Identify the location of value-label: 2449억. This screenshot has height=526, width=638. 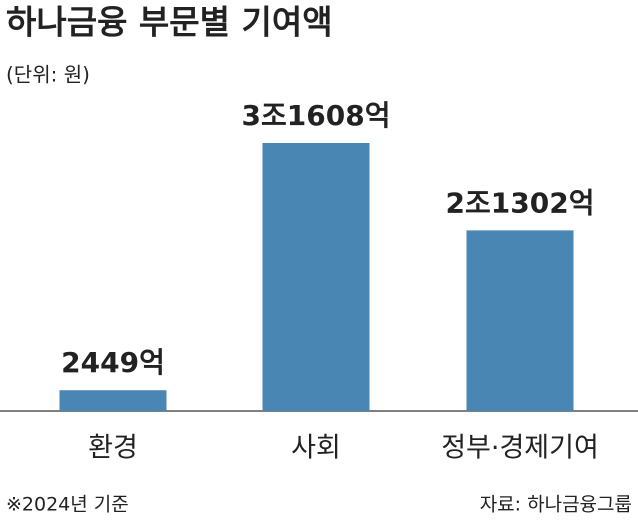
(113, 362).